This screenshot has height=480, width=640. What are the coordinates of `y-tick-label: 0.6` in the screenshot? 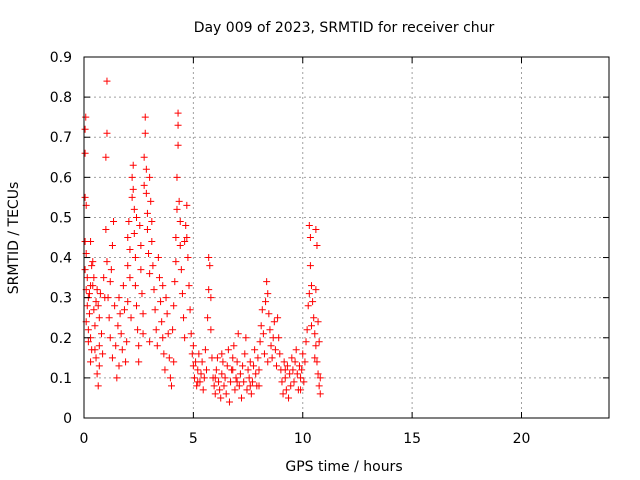 It's located at (61, 178).